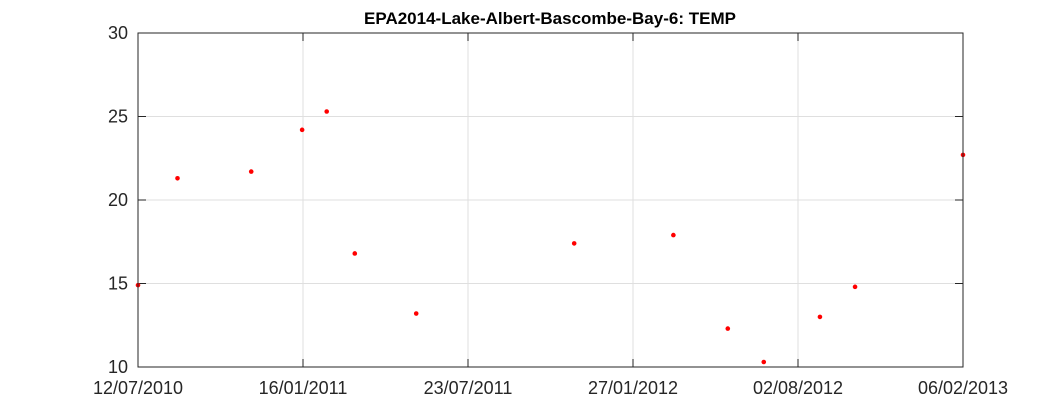 Image resolution: width=1063 pixels, height=413 pixels. Describe the element at coordinates (118, 367) in the screenshot. I see `y-tick-label: 10` at that location.